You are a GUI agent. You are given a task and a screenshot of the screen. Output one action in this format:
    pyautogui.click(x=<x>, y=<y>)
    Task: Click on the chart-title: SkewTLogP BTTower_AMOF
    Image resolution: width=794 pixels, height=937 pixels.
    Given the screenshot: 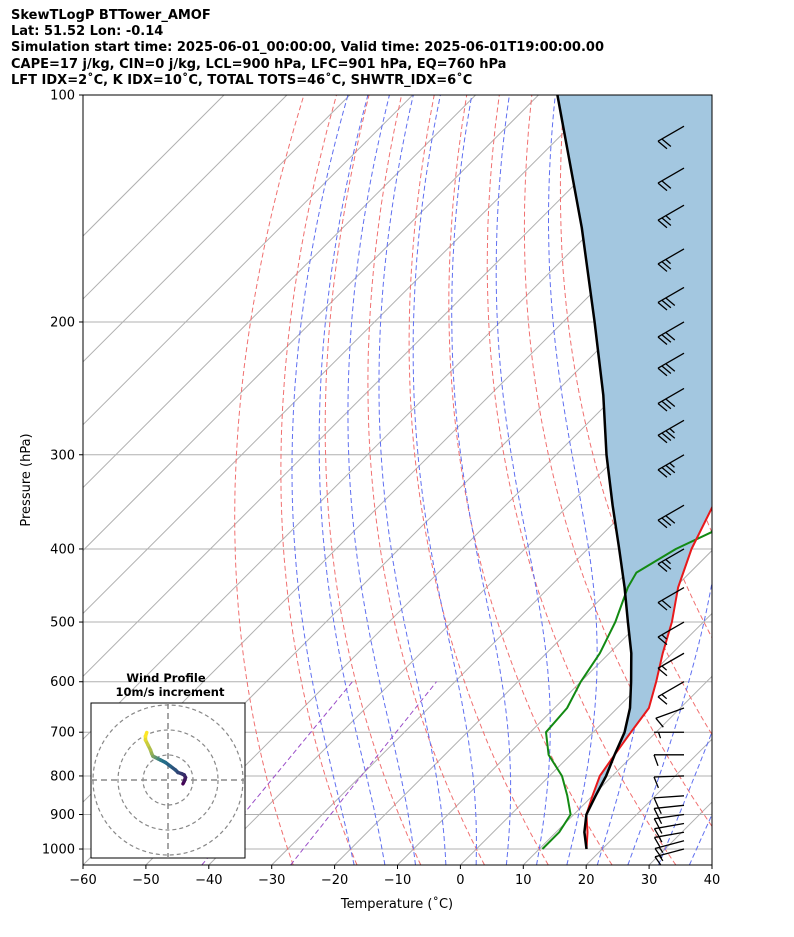 What is the action you would take?
    pyautogui.click(x=111, y=15)
    